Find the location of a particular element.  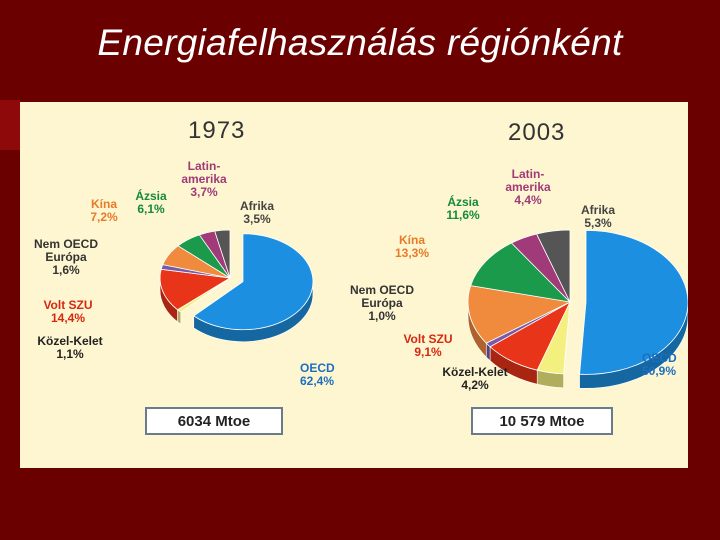

slice-label-kozel-kelet: Közel-Kelet 4,2% is located at coordinates (474, 378).